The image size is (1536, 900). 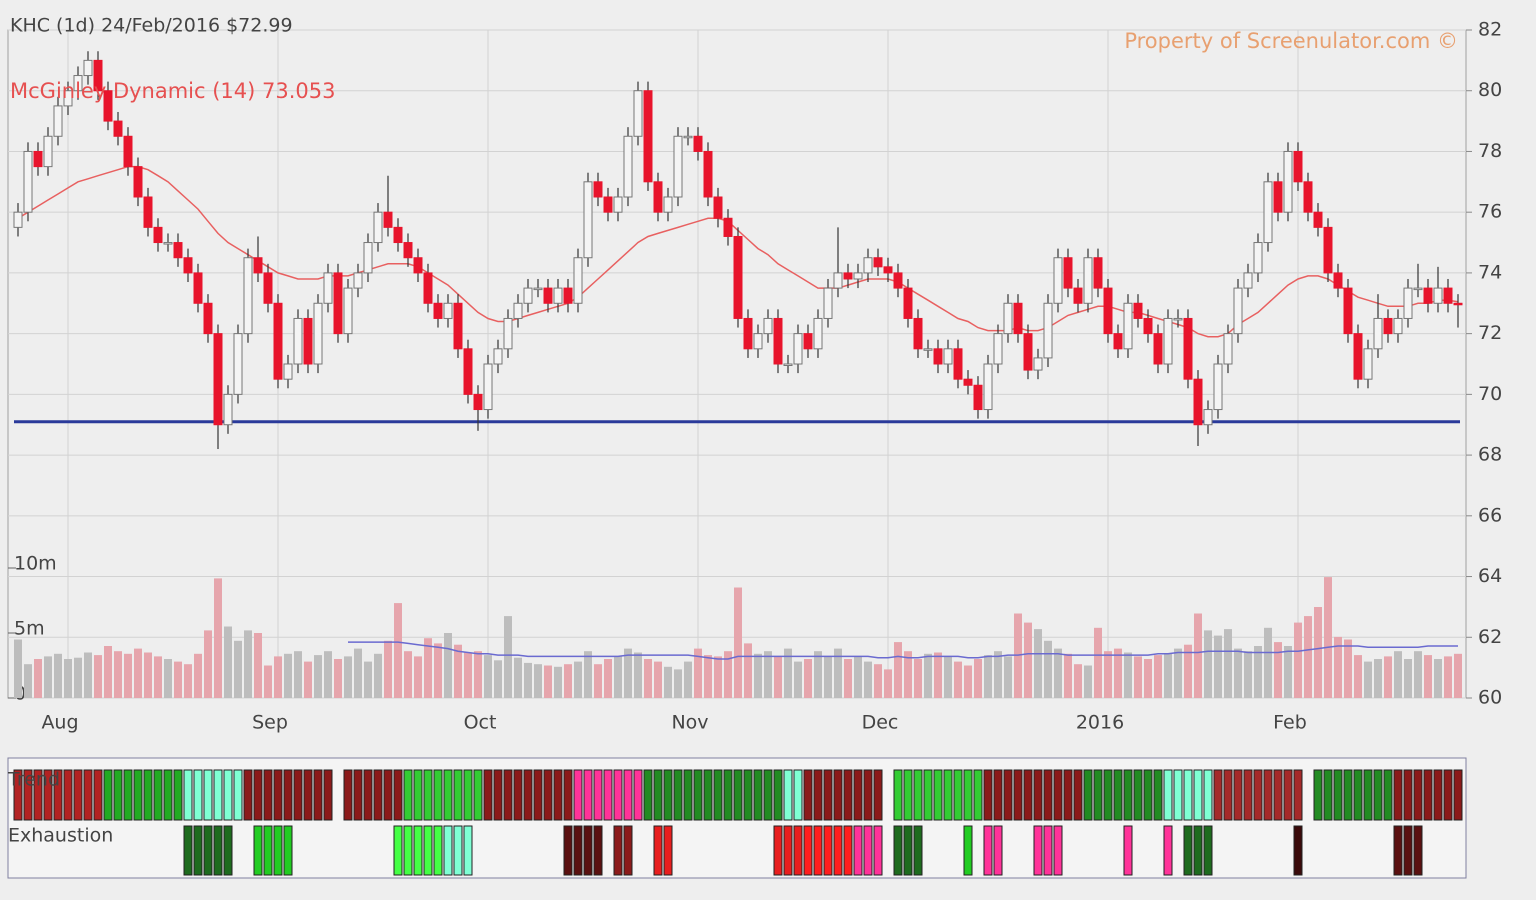 What do you see at coordinates (60, 836) in the screenshot?
I see `exhaustion-label: Exhaustion` at bounding box center [60, 836].